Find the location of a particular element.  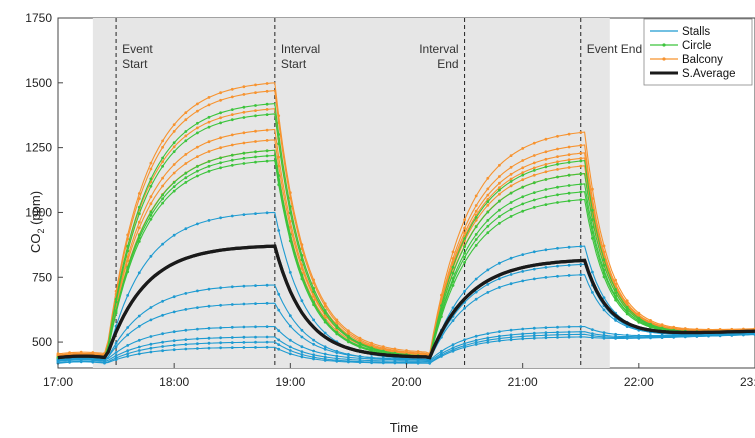

x-tick-label-5: 22:00 is located at coordinates (639, 382).